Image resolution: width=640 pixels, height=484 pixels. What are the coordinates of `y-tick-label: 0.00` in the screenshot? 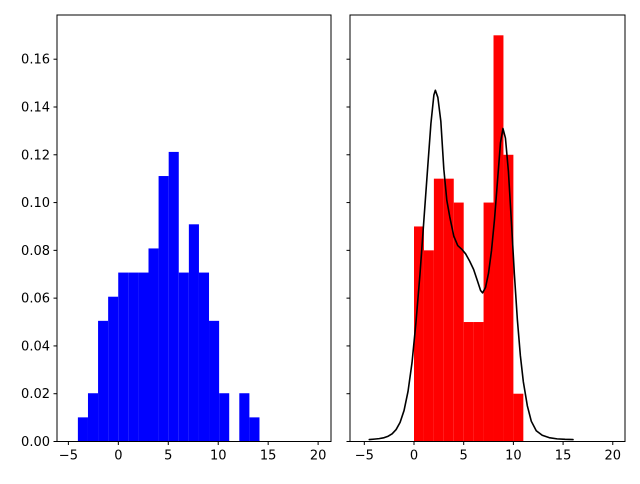 It's located at (35, 442).